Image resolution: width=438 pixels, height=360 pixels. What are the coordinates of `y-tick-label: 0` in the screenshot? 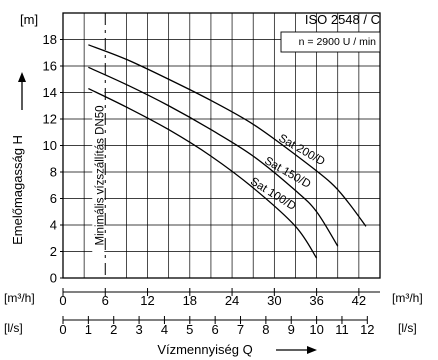 It's located at (53, 278).